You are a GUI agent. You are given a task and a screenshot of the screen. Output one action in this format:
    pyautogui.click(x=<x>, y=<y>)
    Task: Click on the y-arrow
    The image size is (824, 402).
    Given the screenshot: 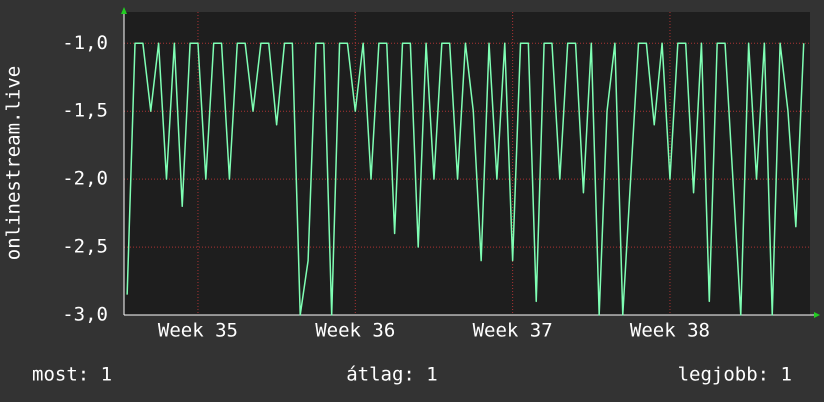 What is the action you would take?
    pyautogui.click(x=124, y=10)
    